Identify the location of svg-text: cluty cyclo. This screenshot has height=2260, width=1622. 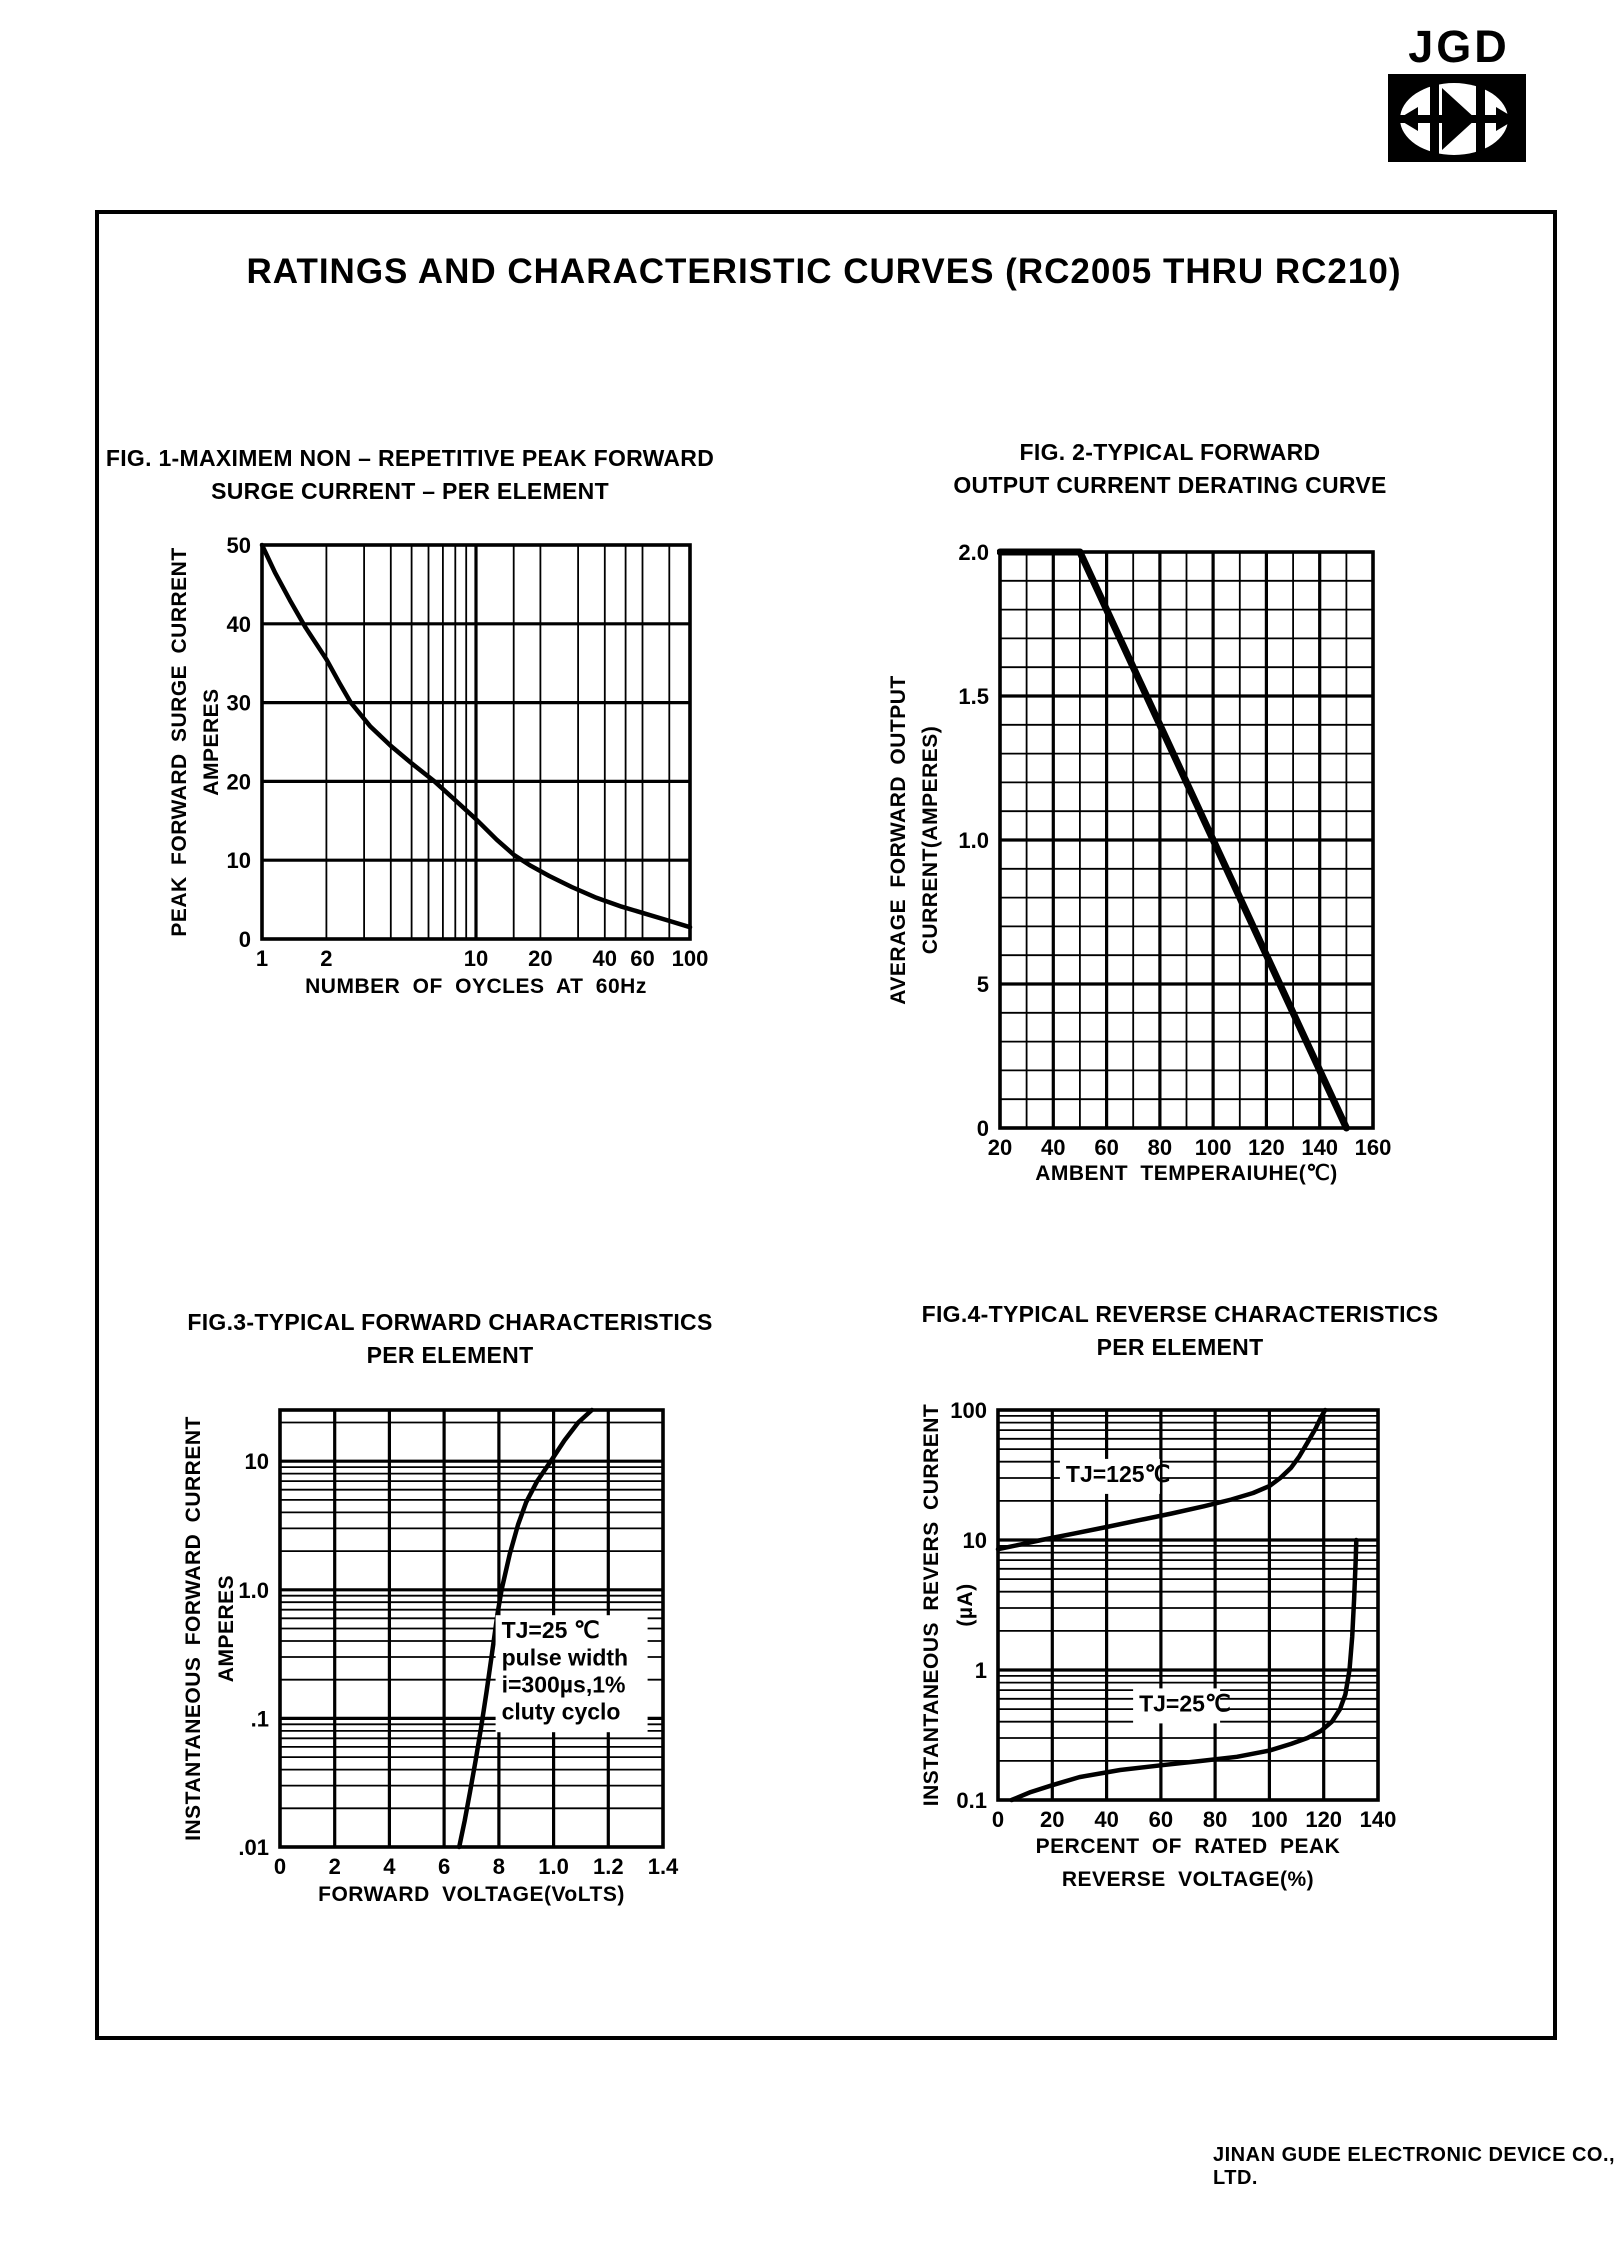
(561, 1712).